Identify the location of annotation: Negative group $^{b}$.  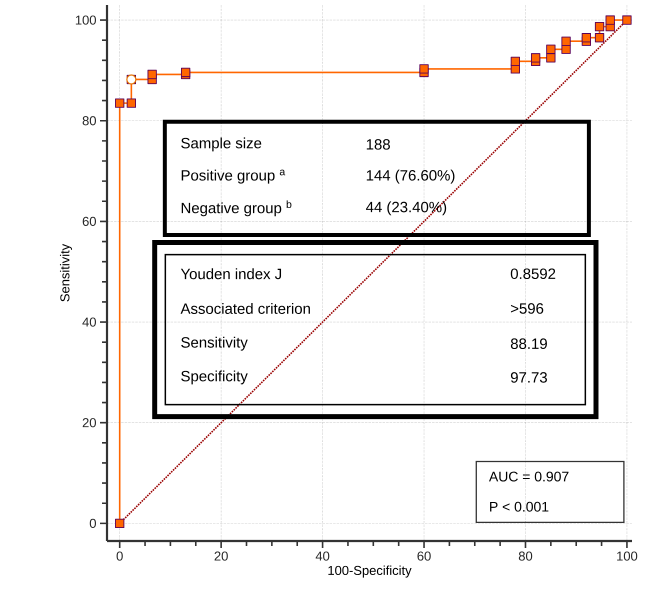
(237, 208).